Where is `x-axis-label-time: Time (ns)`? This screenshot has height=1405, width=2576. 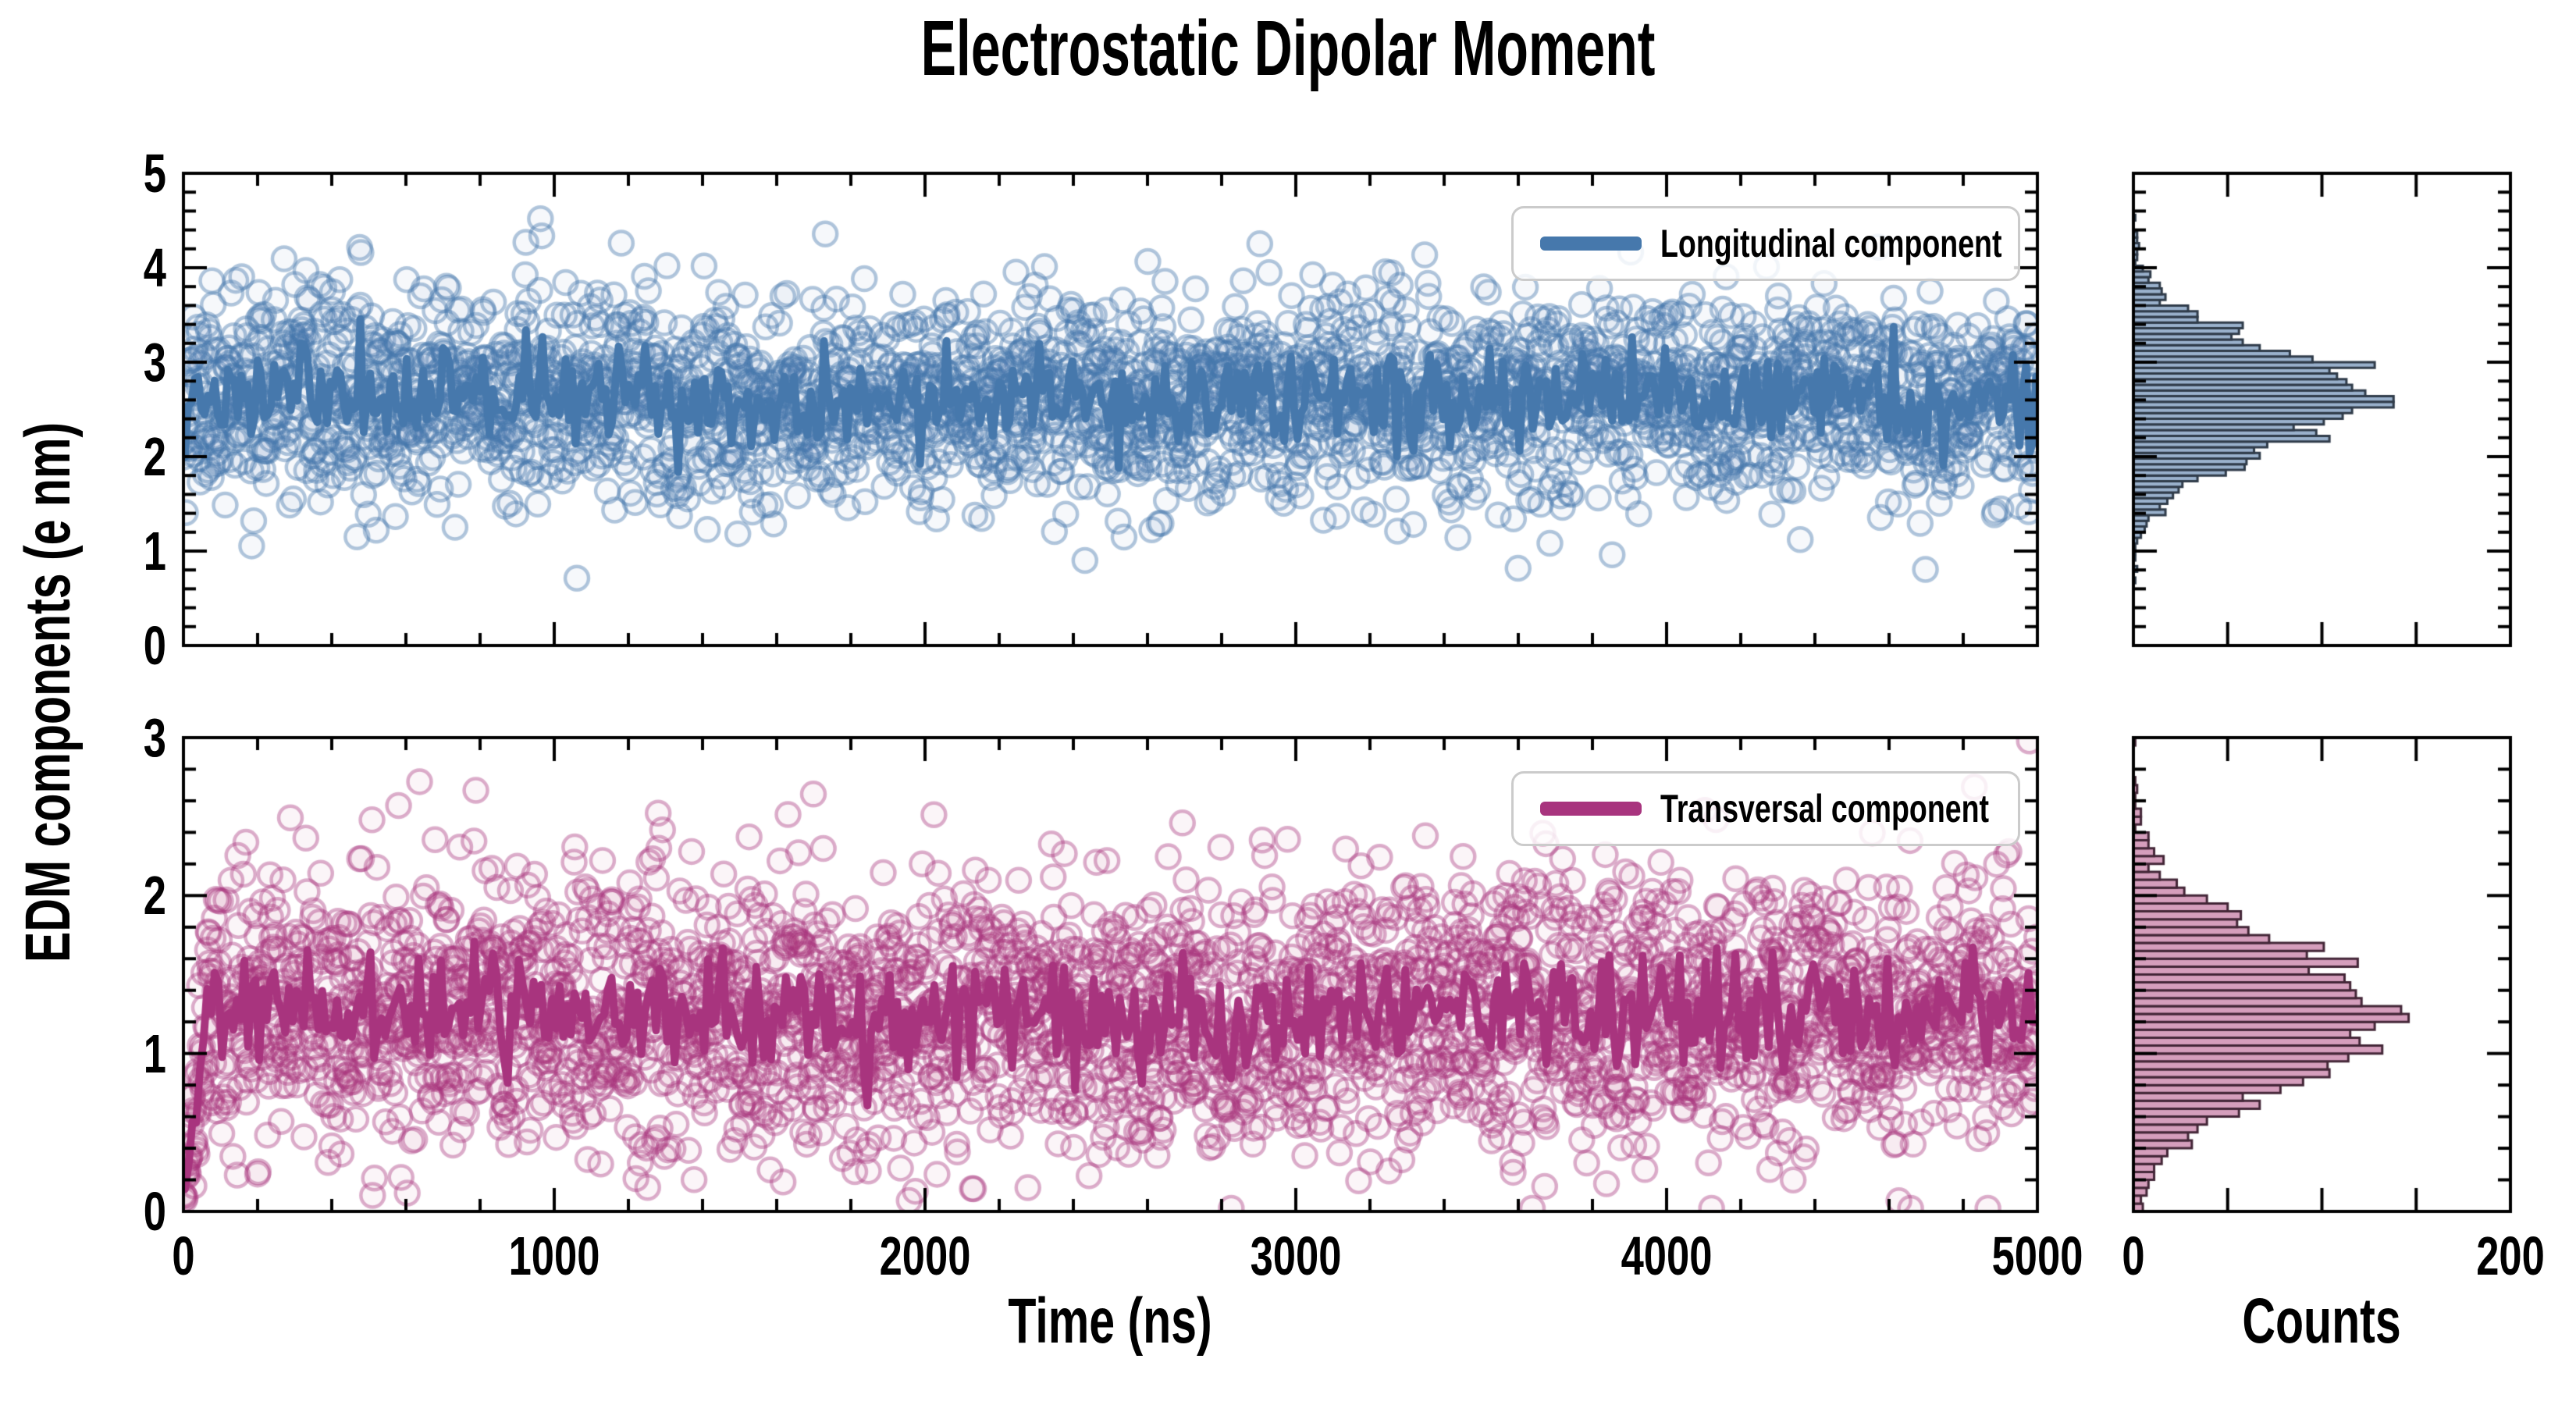 x-axis-label-time: Time (ns) is located at coordinates (1110, 1321).